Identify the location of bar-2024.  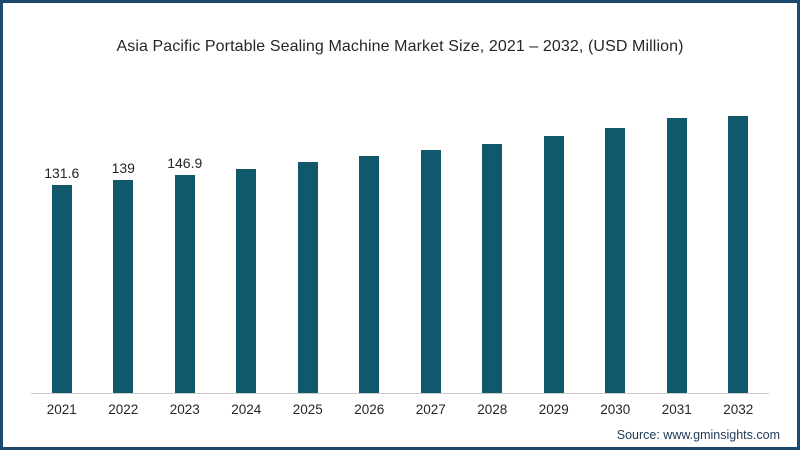
(246, 281).